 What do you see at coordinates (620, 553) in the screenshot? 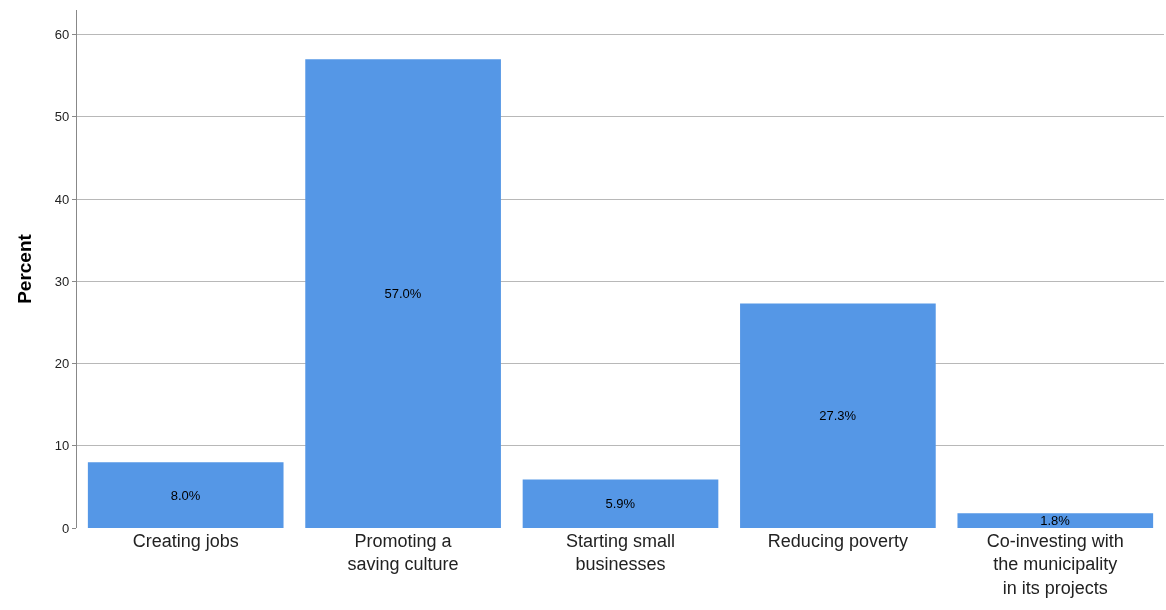
I see `x-tick-label: Starting small businesses` at bounding box center [620, 553].